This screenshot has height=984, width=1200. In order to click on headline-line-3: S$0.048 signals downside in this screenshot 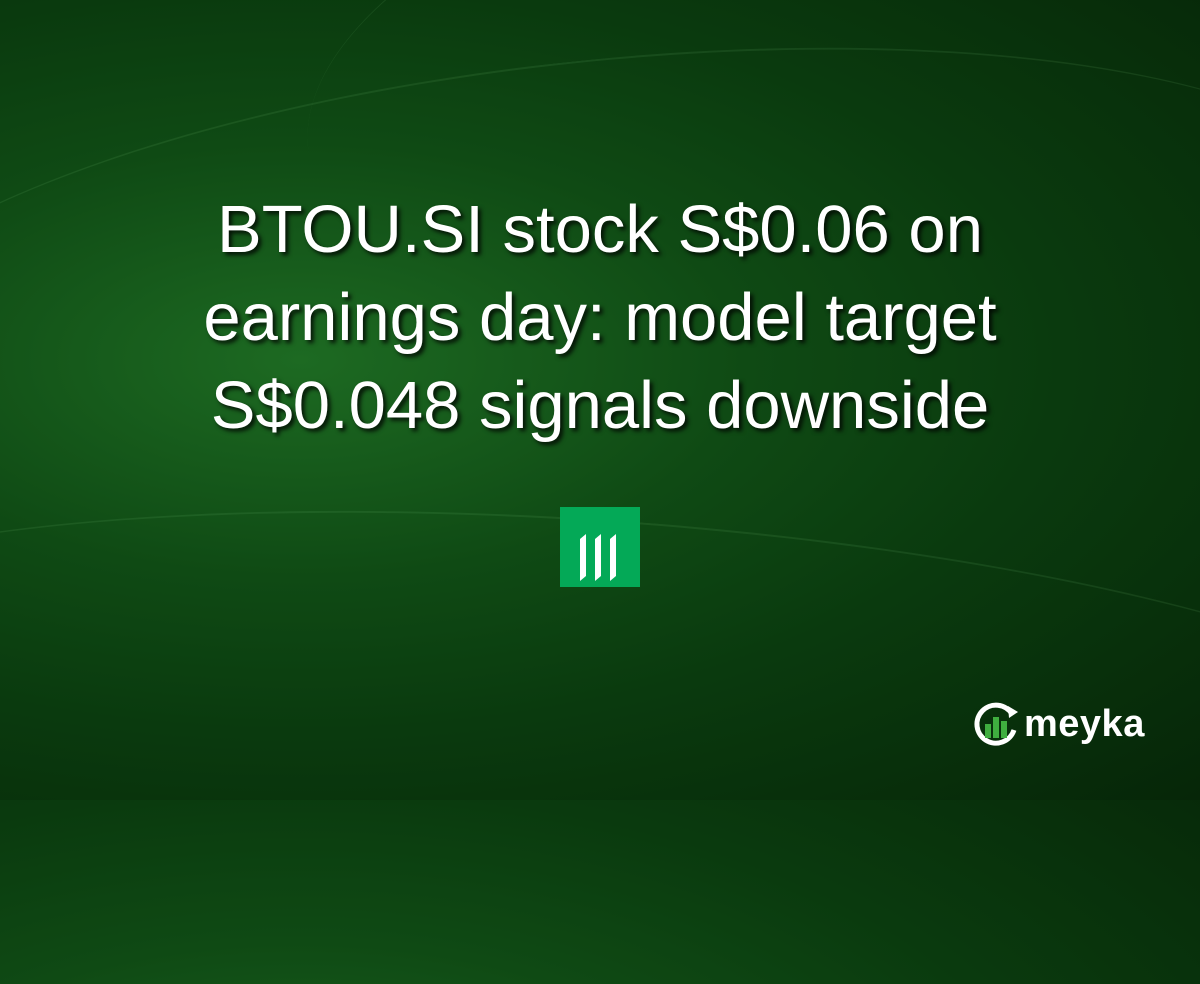, I will do `click(600, 405)`.